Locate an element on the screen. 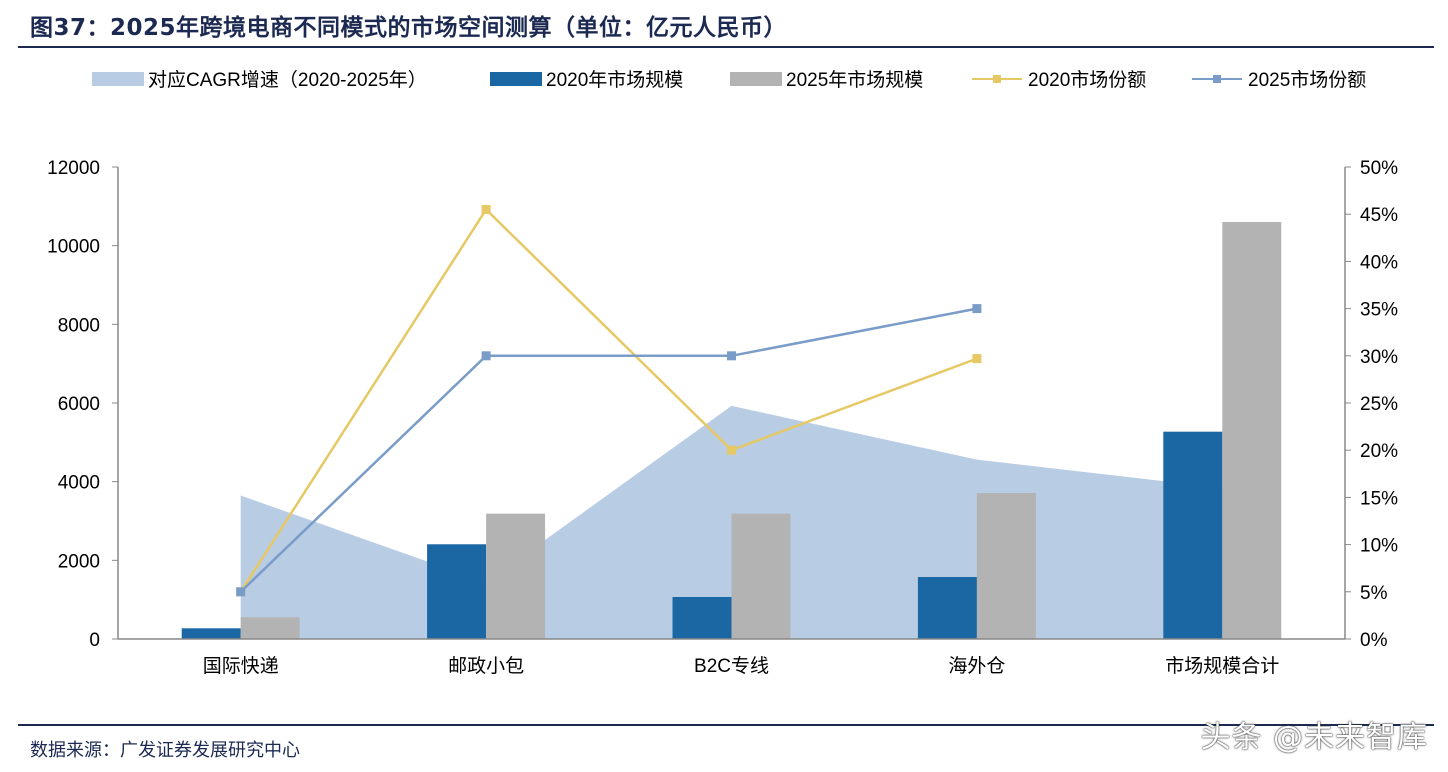  left-tick-label: 8000 is located at coordinates (79, 325).